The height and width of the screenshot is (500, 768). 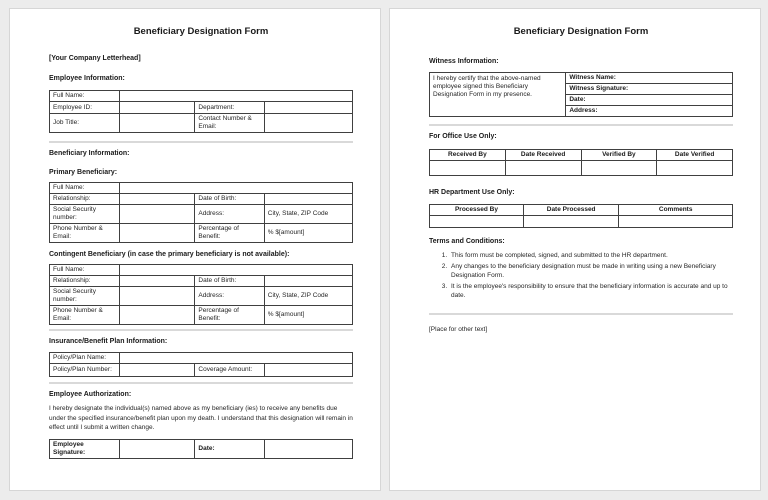 What do you see at coordinates (157, 315) in the screenshot?
I see `contingent-phone-input-cell` at bounding box center [157, 315].